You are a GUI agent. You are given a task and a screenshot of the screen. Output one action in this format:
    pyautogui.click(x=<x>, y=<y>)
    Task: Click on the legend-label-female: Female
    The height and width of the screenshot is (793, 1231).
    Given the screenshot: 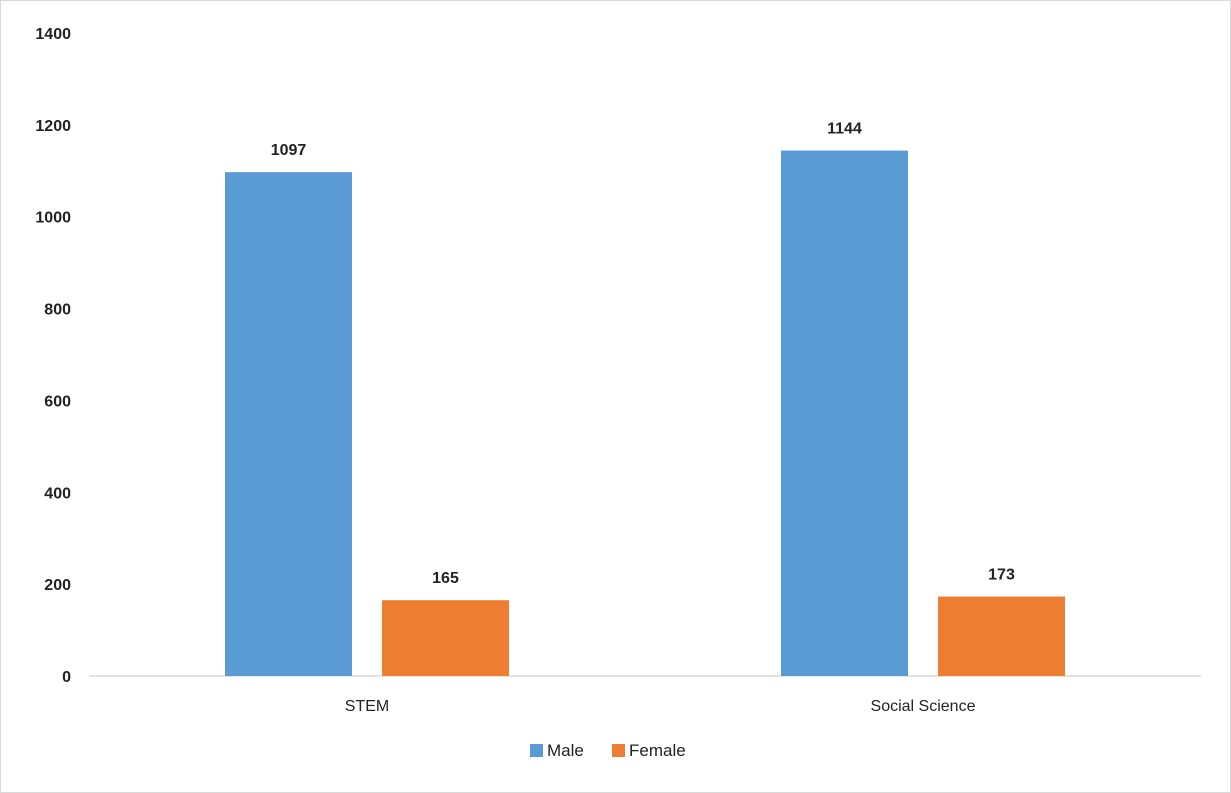 What is the action you would take?
    pyautogui.click(x=657, y=750)
    